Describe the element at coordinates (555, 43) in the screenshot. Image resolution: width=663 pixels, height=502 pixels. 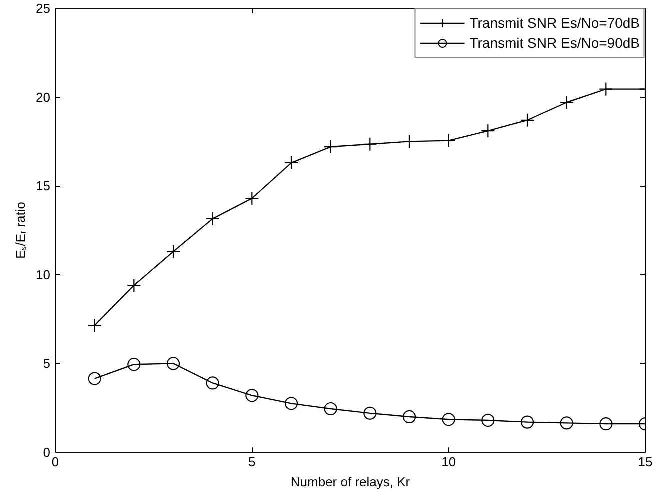
I see `legend-label: Transmit SNR Es/No=90dB` at that location.